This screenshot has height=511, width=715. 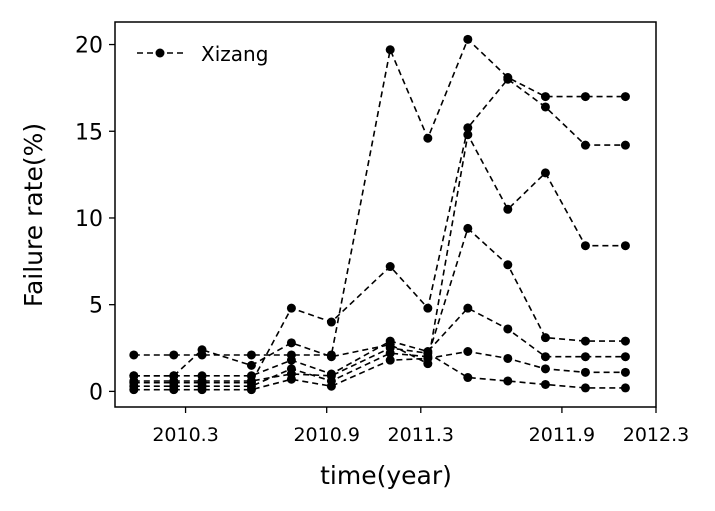 I want to click on y-tick-label: 20, so click(x=89, y=46).